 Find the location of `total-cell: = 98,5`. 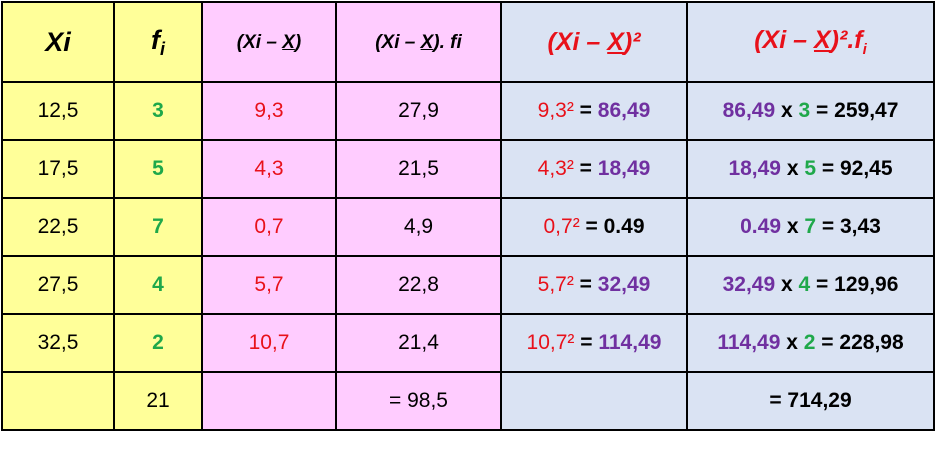

total-cell: = 98,5 is located at coordinates (418, 401).